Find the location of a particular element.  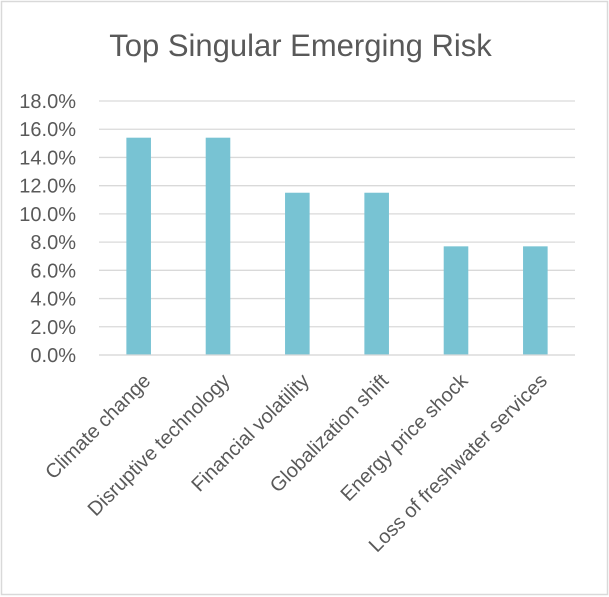

y-tick-label: 4.0% is located at coordinates (53, 299).